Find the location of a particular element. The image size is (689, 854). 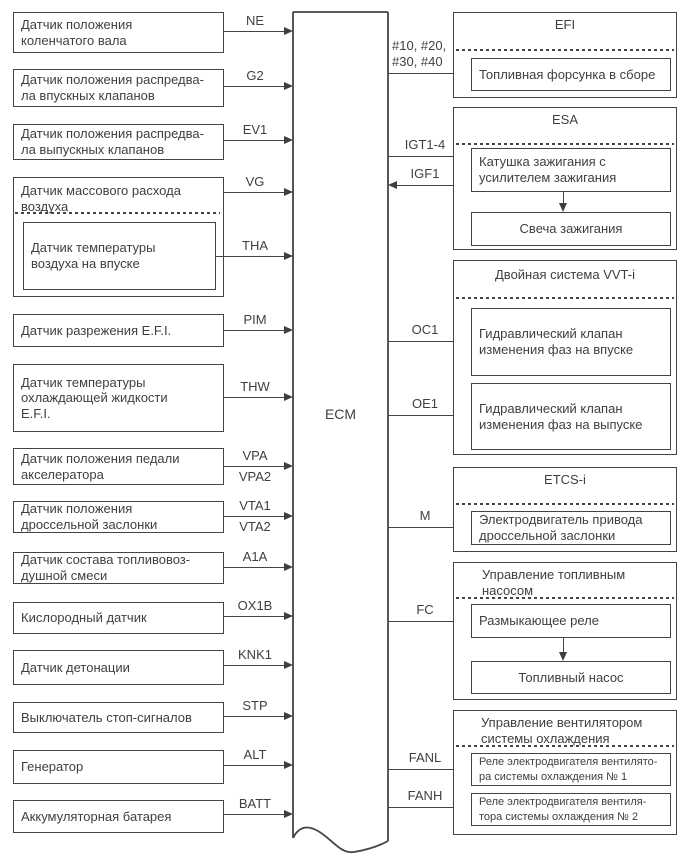

ecm-label: ECM is located at coordinates (340, 414).